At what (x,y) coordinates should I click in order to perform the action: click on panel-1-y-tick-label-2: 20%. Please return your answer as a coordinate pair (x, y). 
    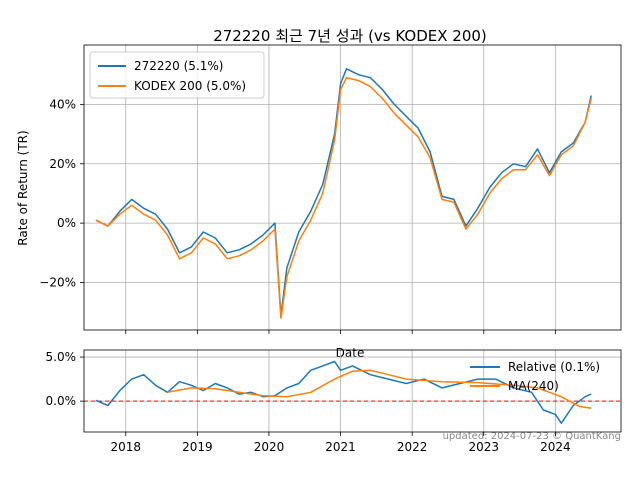
    Looking at the image, I should click on (62, 164).